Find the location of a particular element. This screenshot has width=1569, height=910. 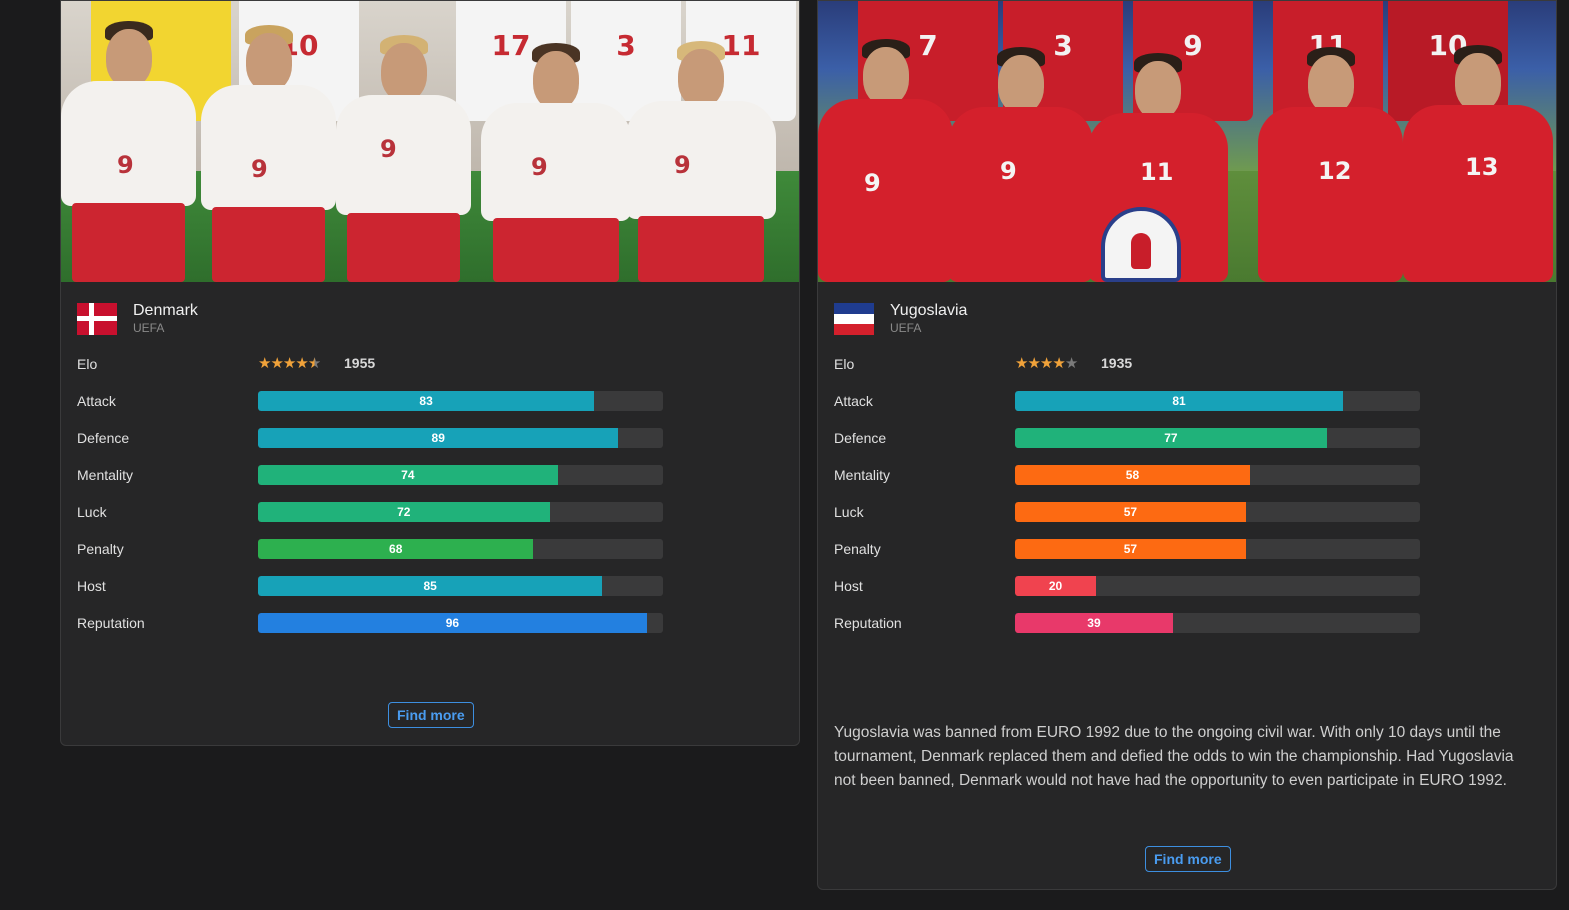

stat-row-penalty: Penalty 57 is located at coordinates (1129, 549).